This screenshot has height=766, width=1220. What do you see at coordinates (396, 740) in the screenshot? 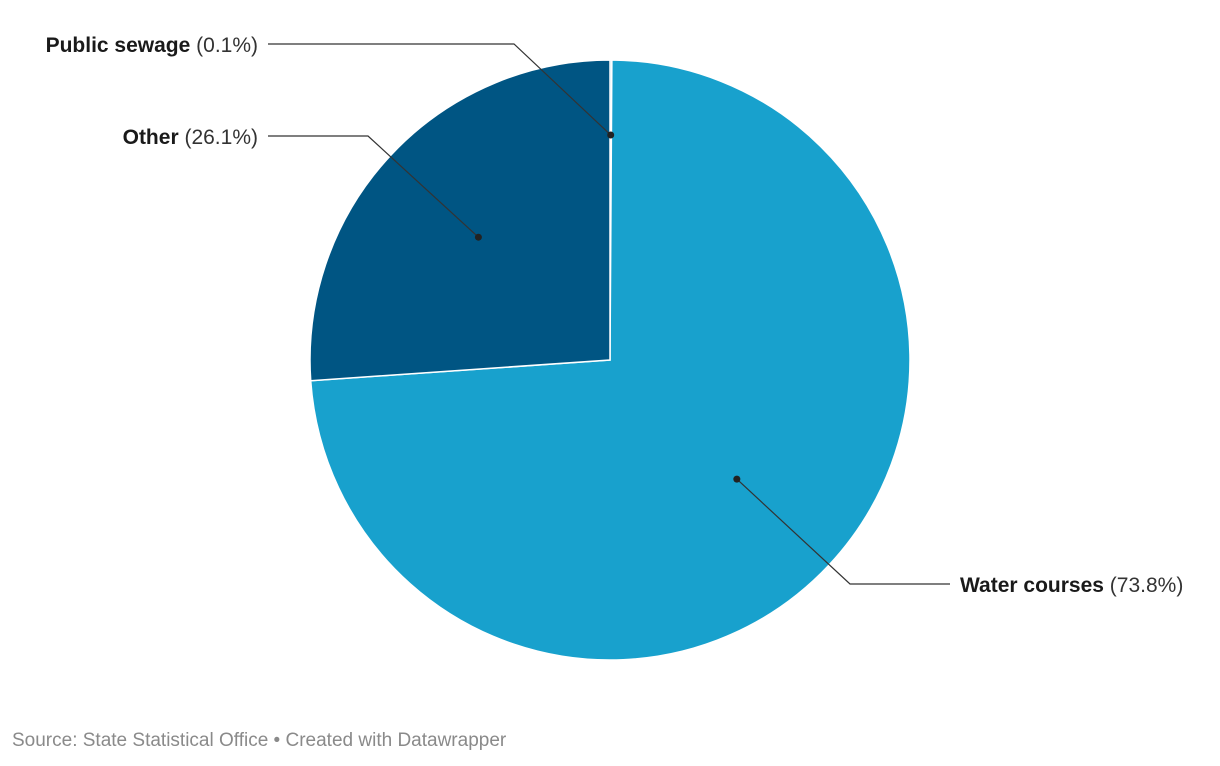
I see `credit-note: Created with Datawrapper` at bounding box center [396, 740].